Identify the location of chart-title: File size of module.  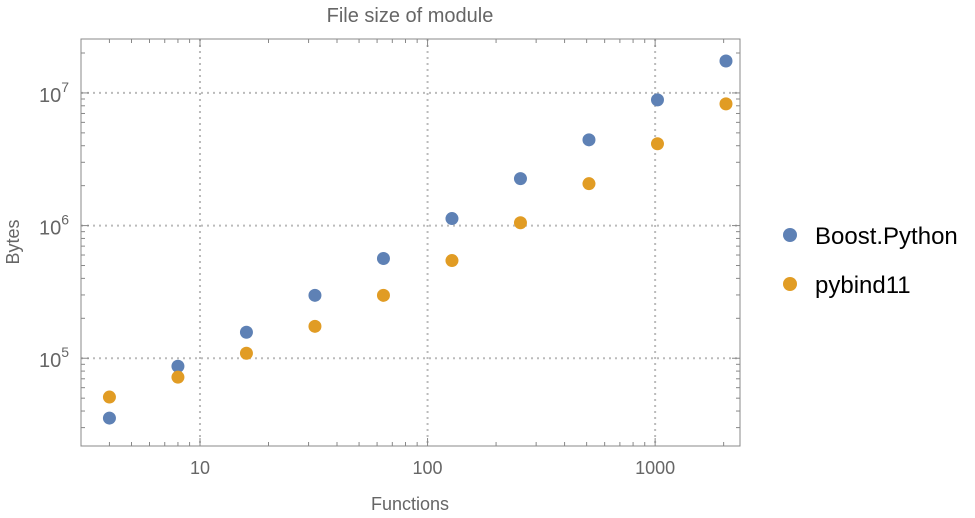
(410, 16).